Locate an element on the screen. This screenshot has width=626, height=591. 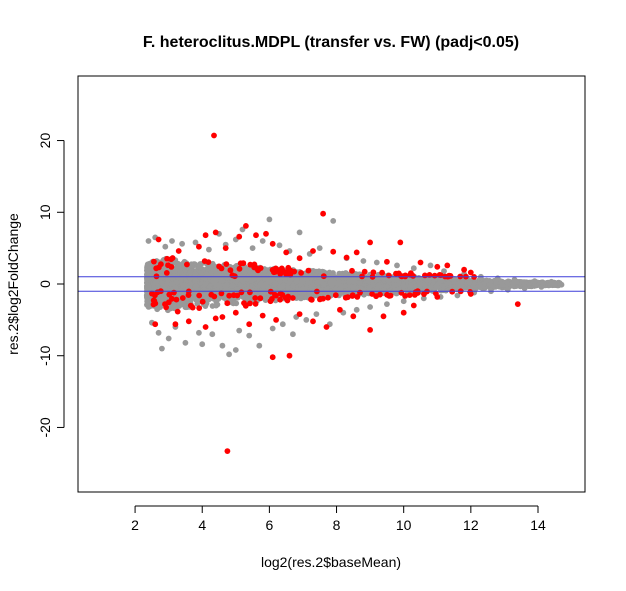
y-tick-label: 0 is located at coordinates (45, 284).